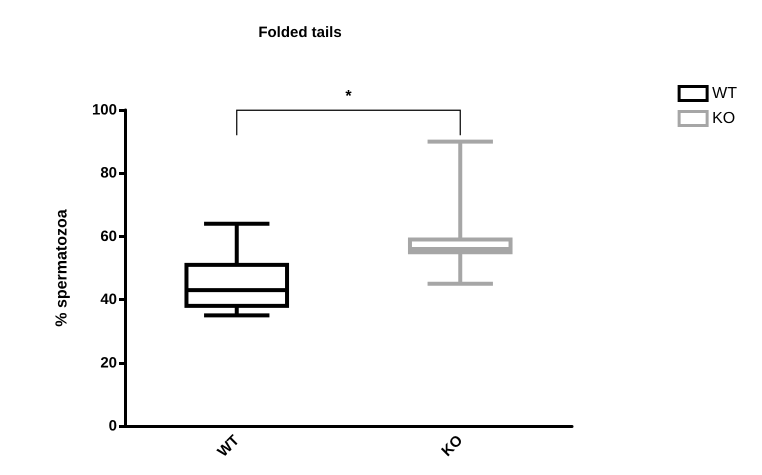 This screenshot has height=475, width=762. Describe the element at coordinates (62, 268) in the screenshot. I see `y-axis-title: % spermatozoa` at that location.